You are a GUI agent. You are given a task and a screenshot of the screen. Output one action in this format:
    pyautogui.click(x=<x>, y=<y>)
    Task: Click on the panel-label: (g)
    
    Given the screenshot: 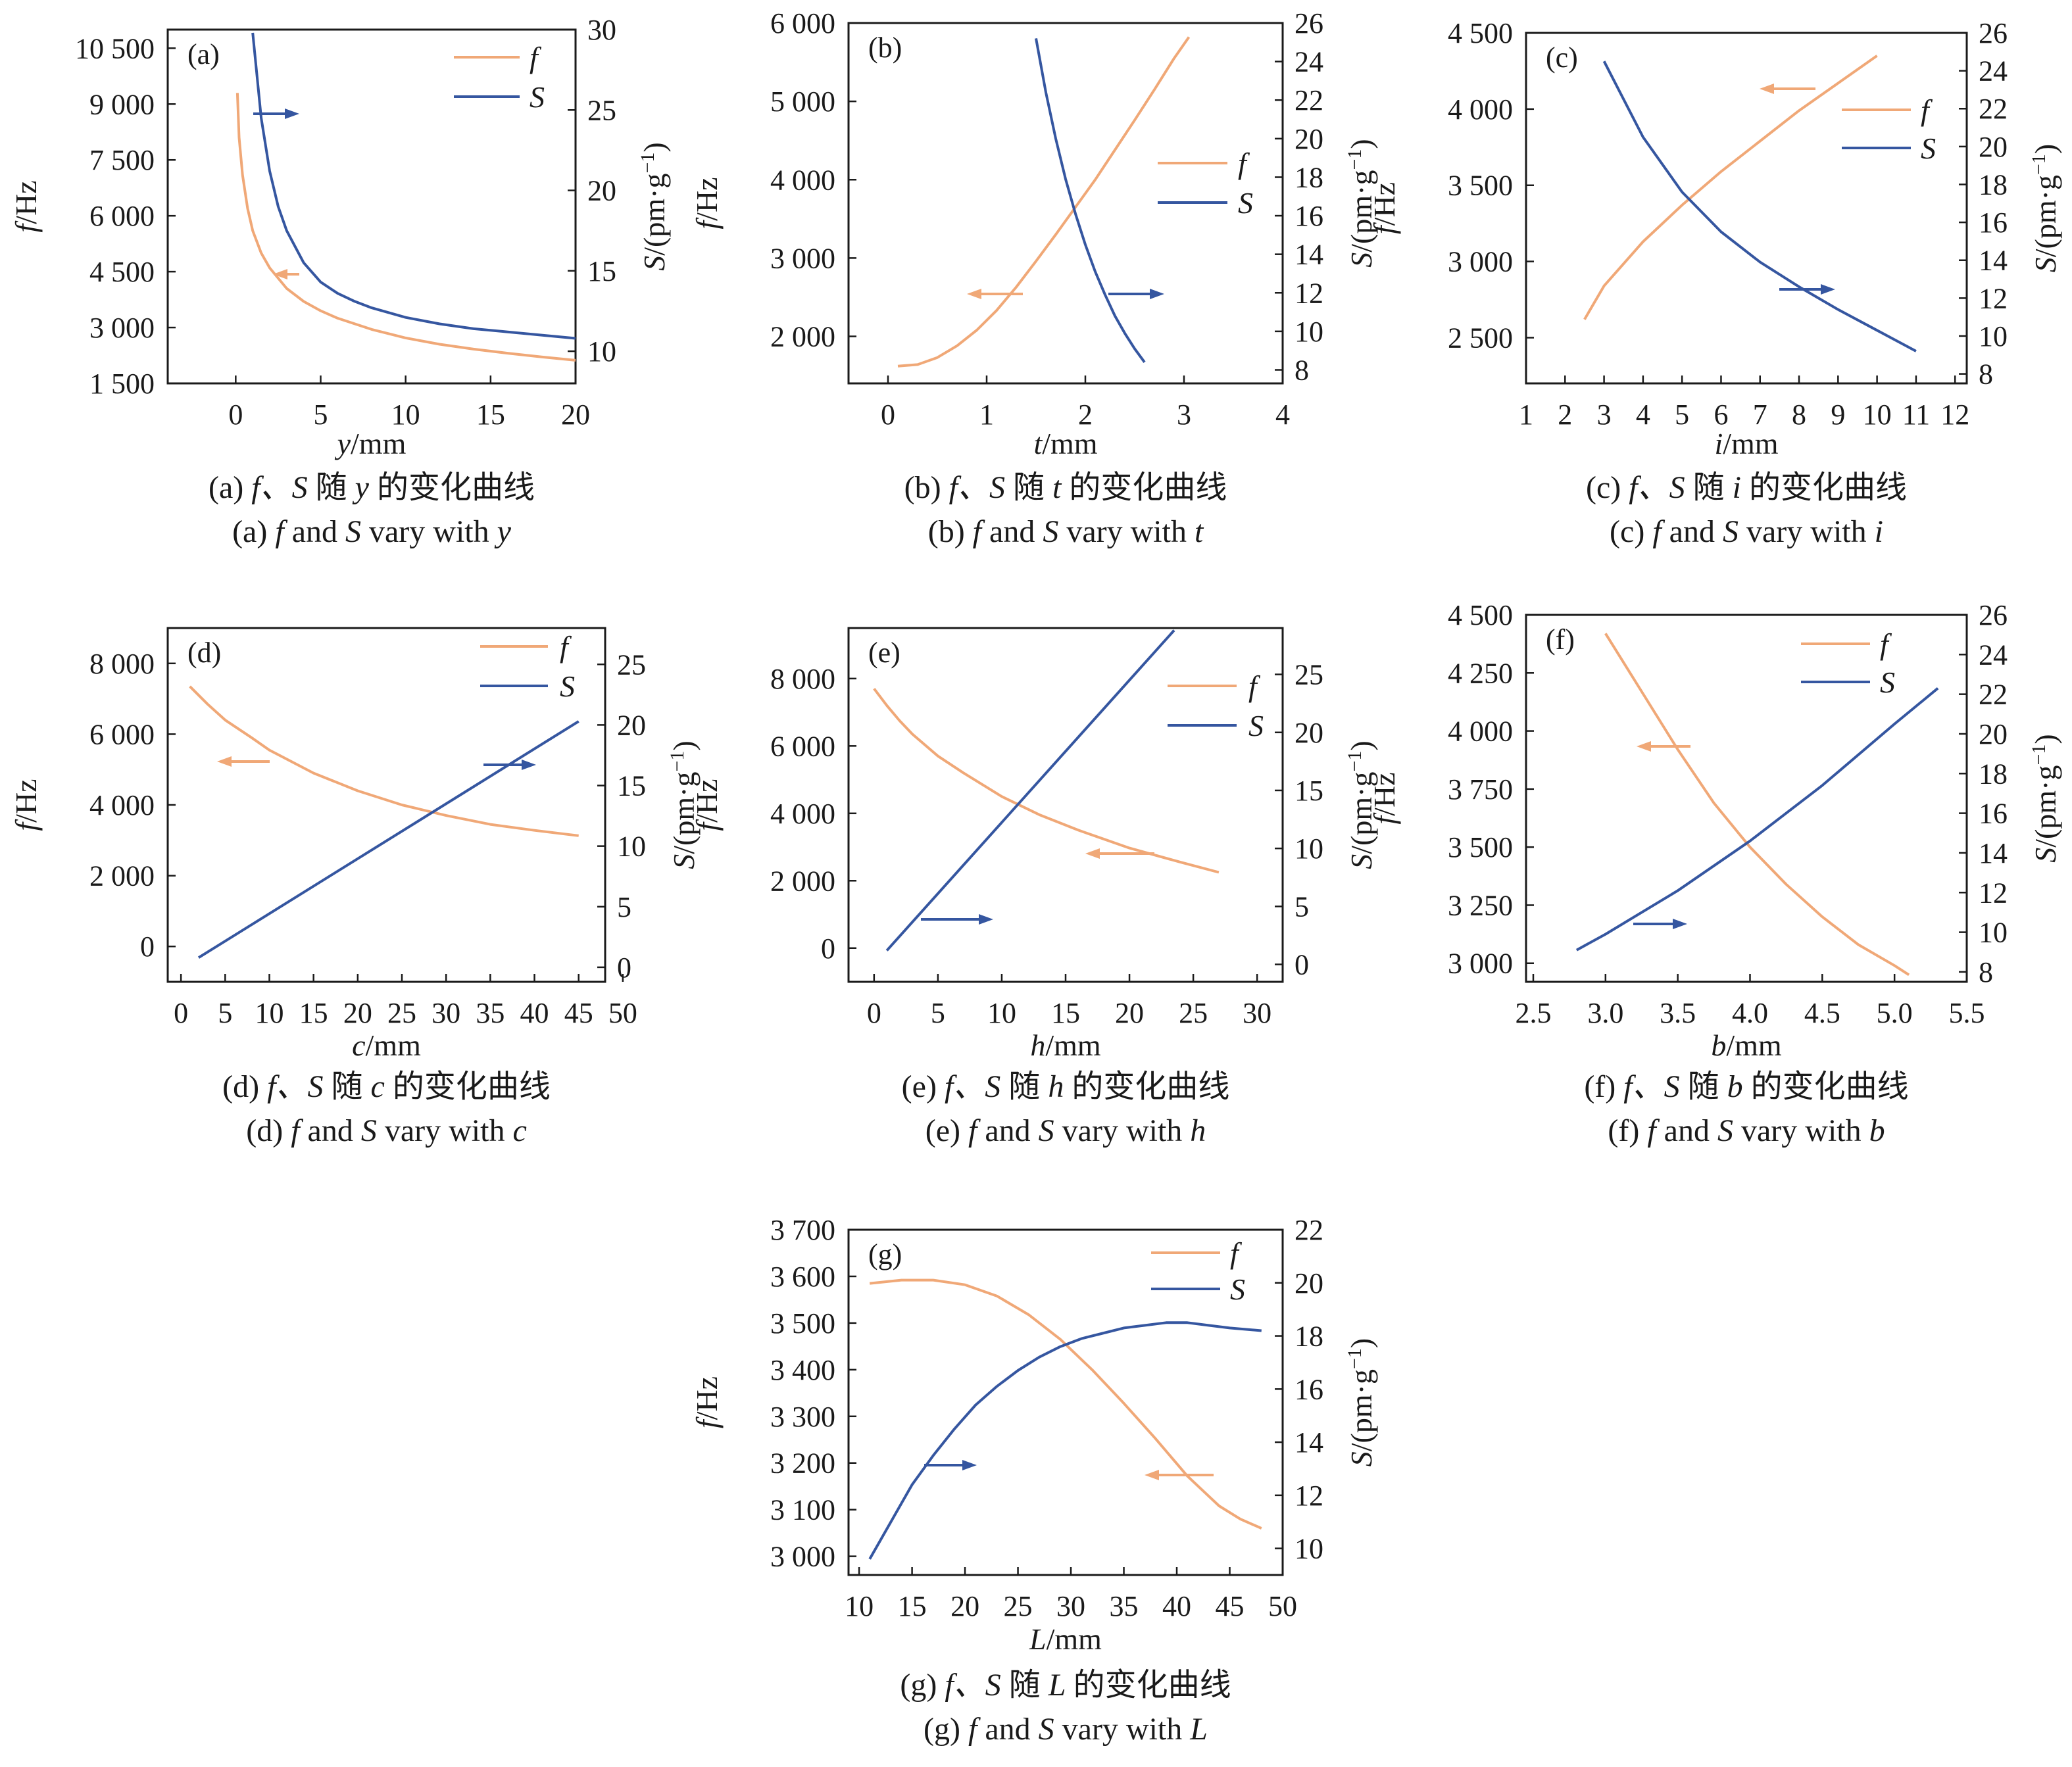 What is the action you would take?
    pyautogui.click(x=885, y=1254)
    